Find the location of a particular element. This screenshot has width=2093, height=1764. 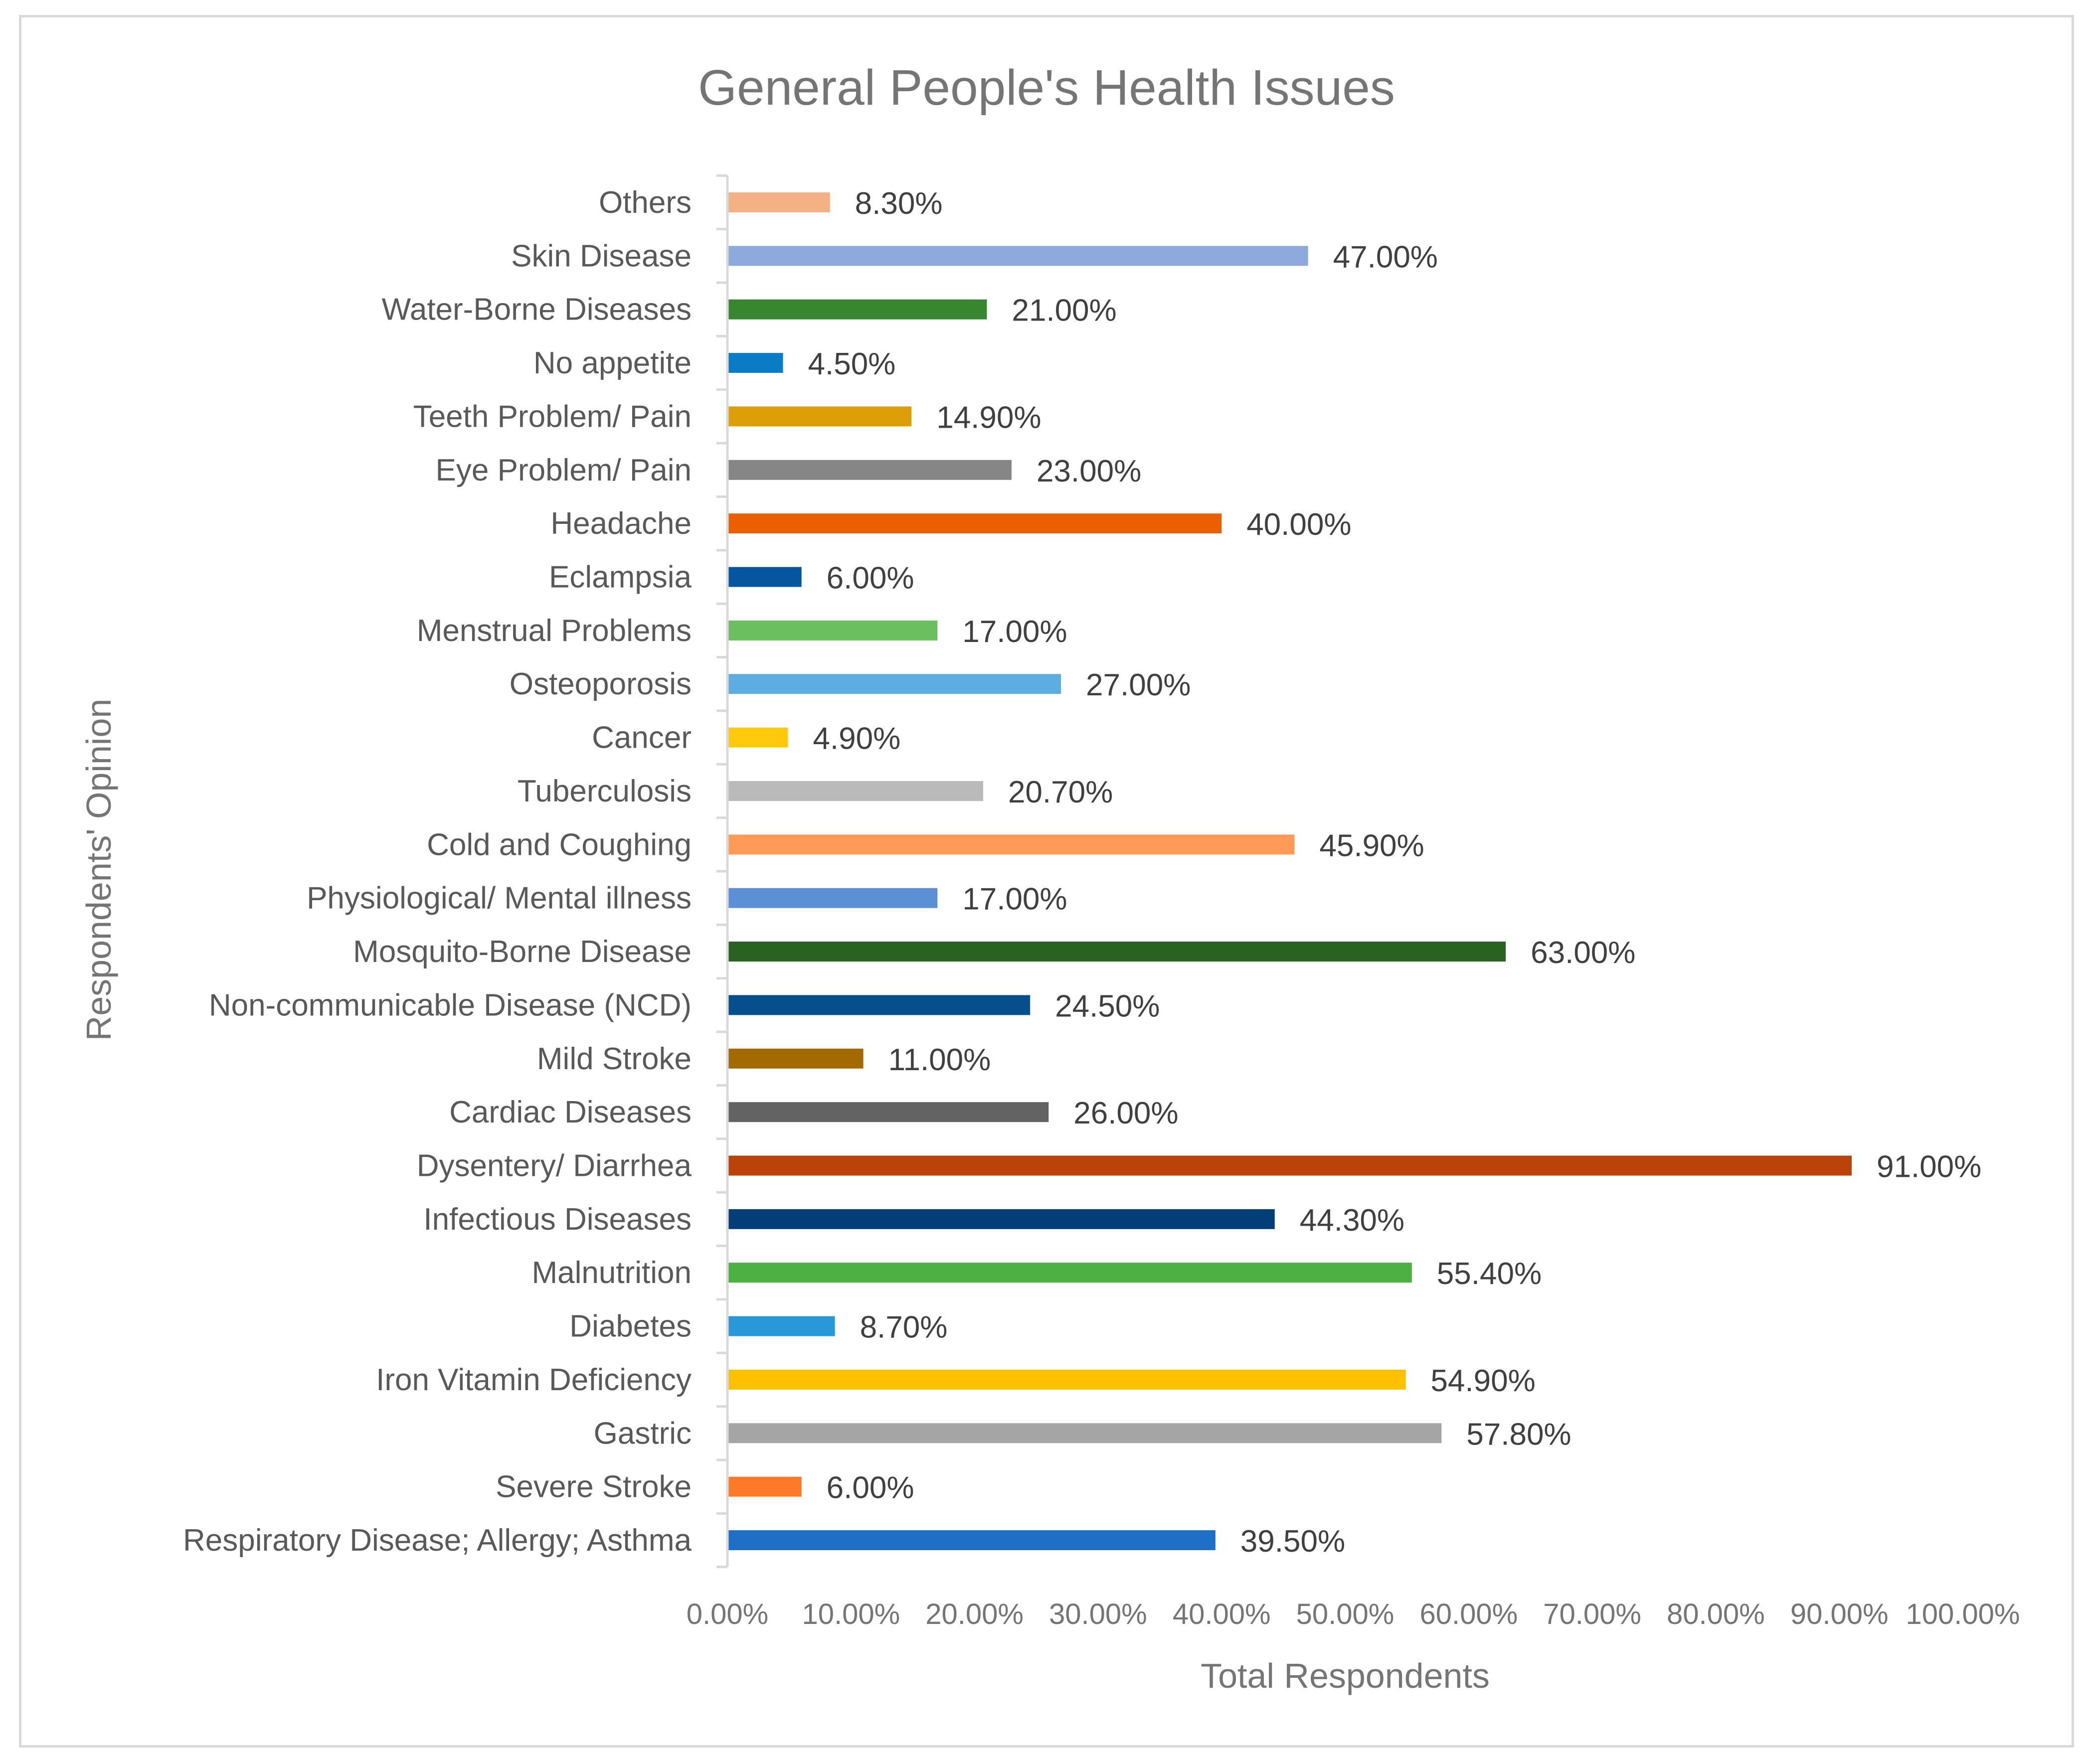

category-label: Cancer is located at coordinates (642, 738).